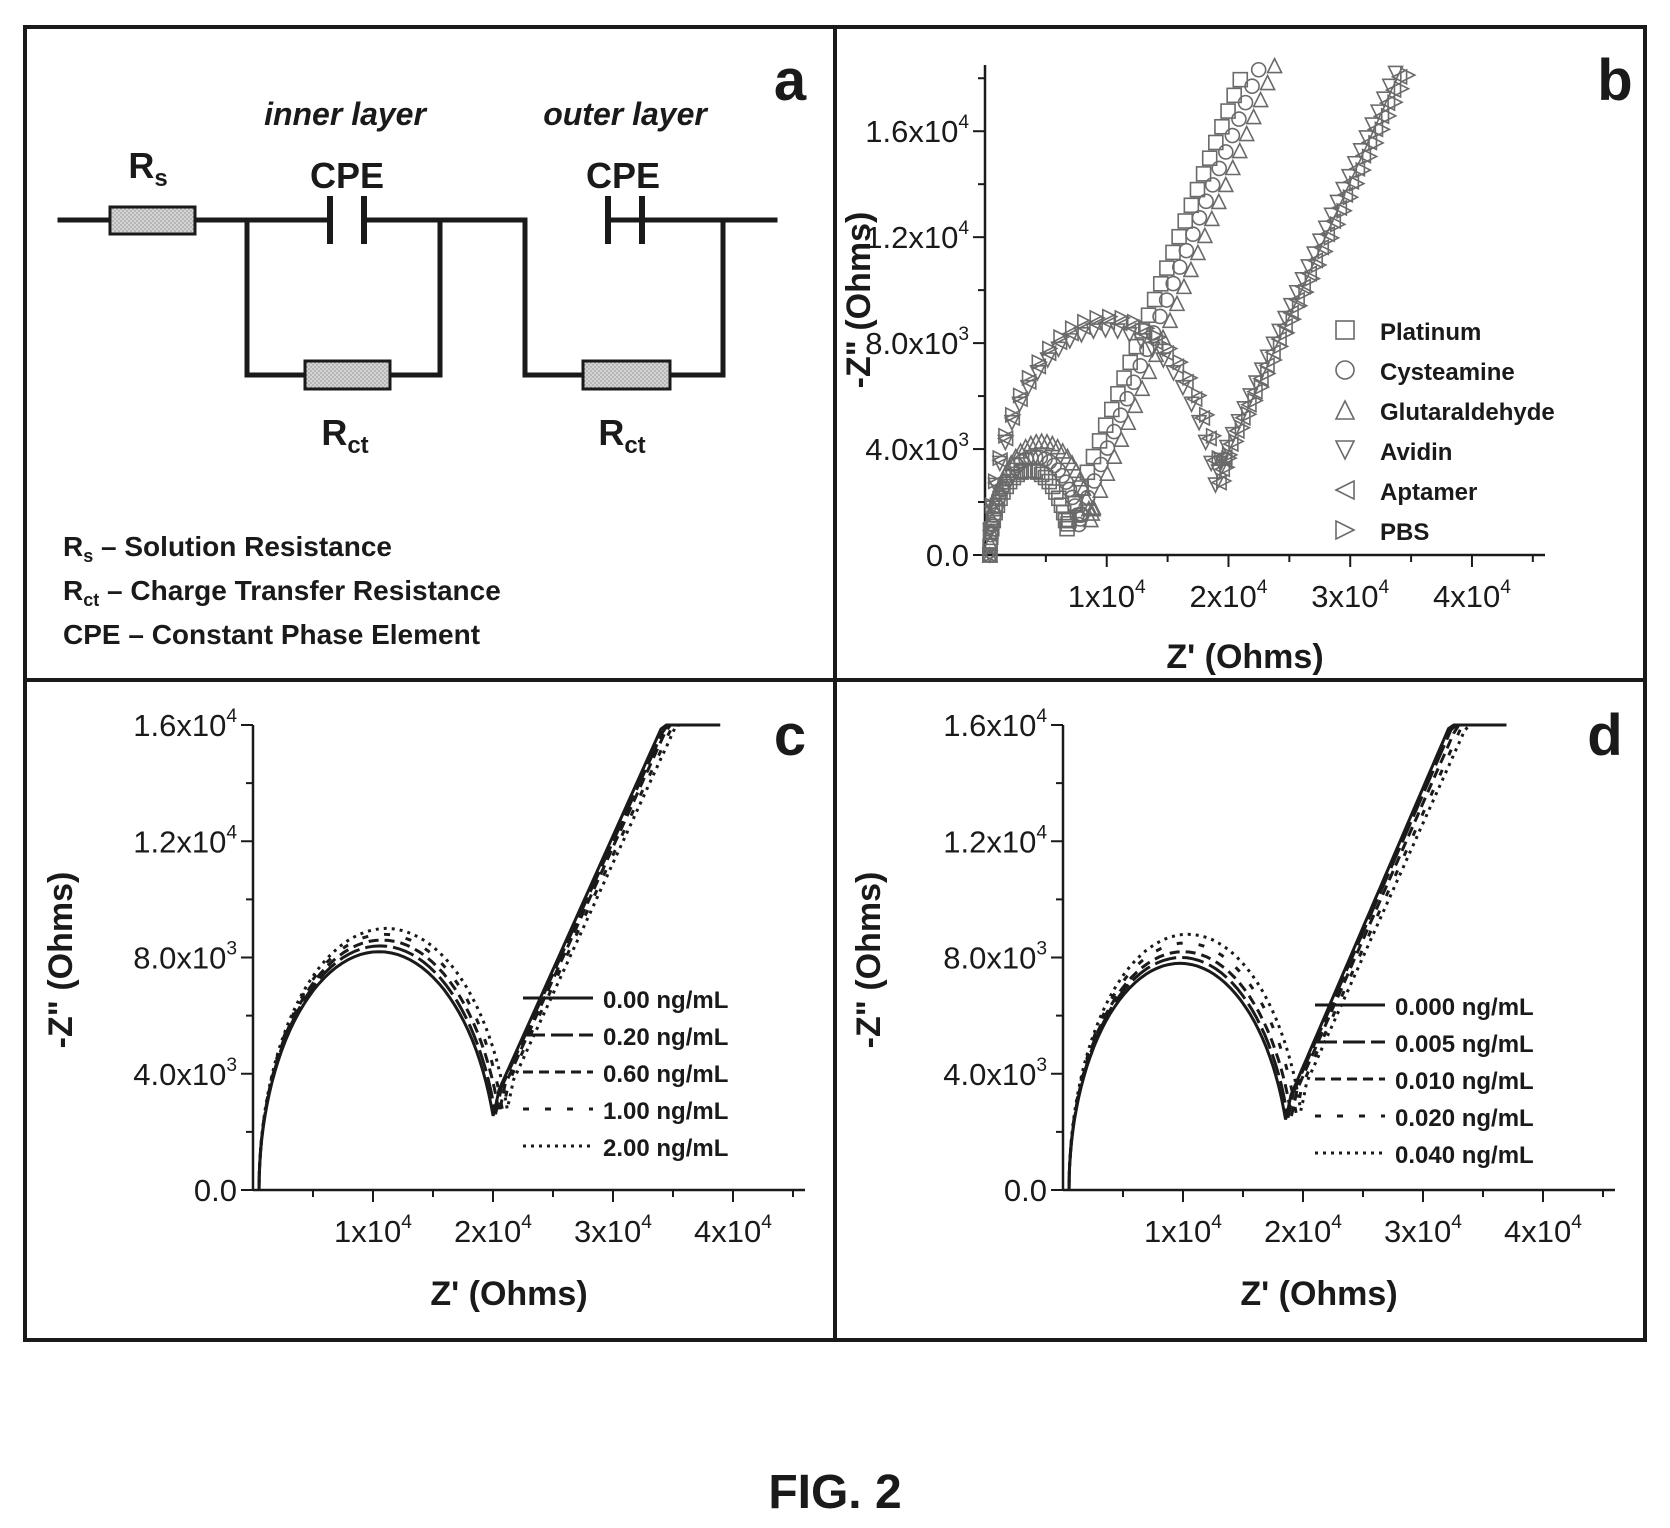  I want to click on legend-label-2-00-ng-ml: 2.00 ng/mL, so click(665, 1148).